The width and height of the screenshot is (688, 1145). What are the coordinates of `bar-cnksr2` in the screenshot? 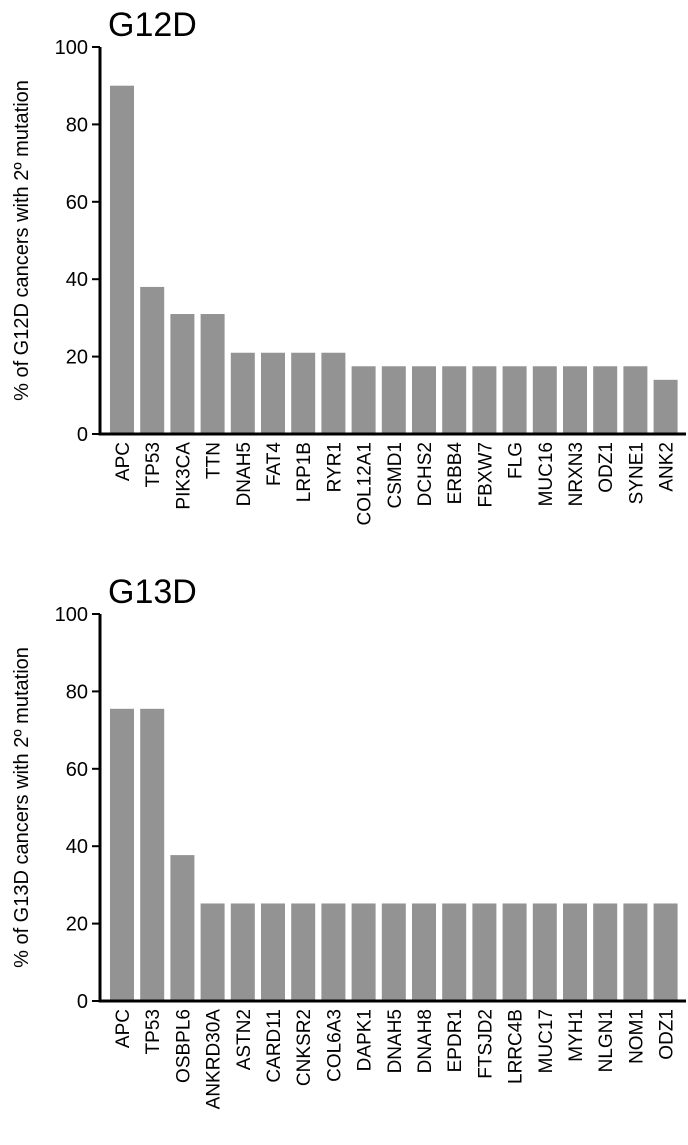 It's located at (303, 952).